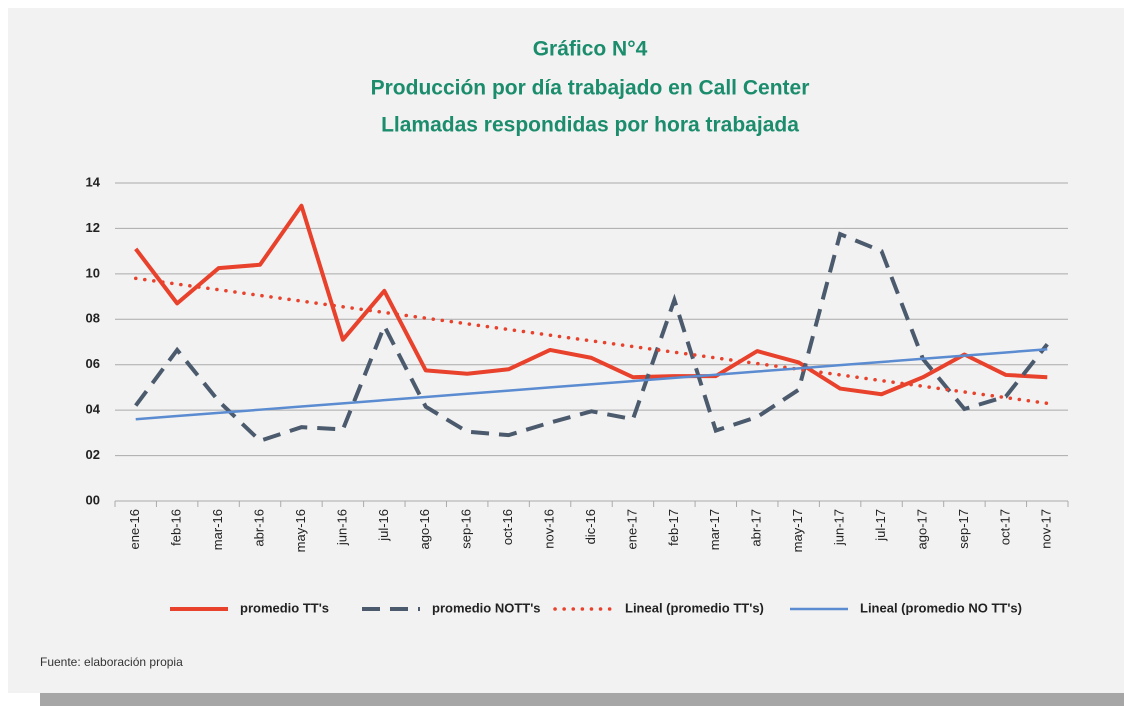 This screenshot has height=711, width=1124. I want to click on y-tick-label: 06, so click(93, 363).